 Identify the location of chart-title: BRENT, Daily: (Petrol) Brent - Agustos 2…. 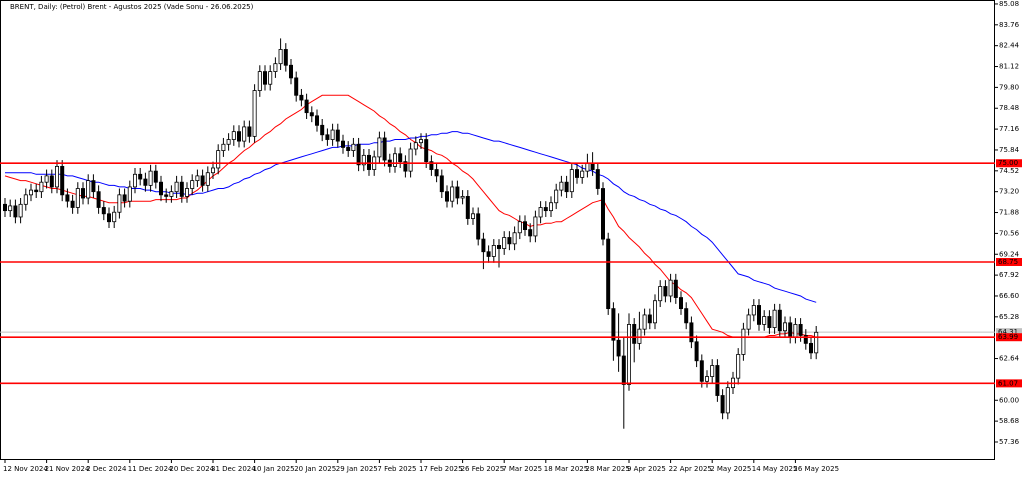
(132, 7).